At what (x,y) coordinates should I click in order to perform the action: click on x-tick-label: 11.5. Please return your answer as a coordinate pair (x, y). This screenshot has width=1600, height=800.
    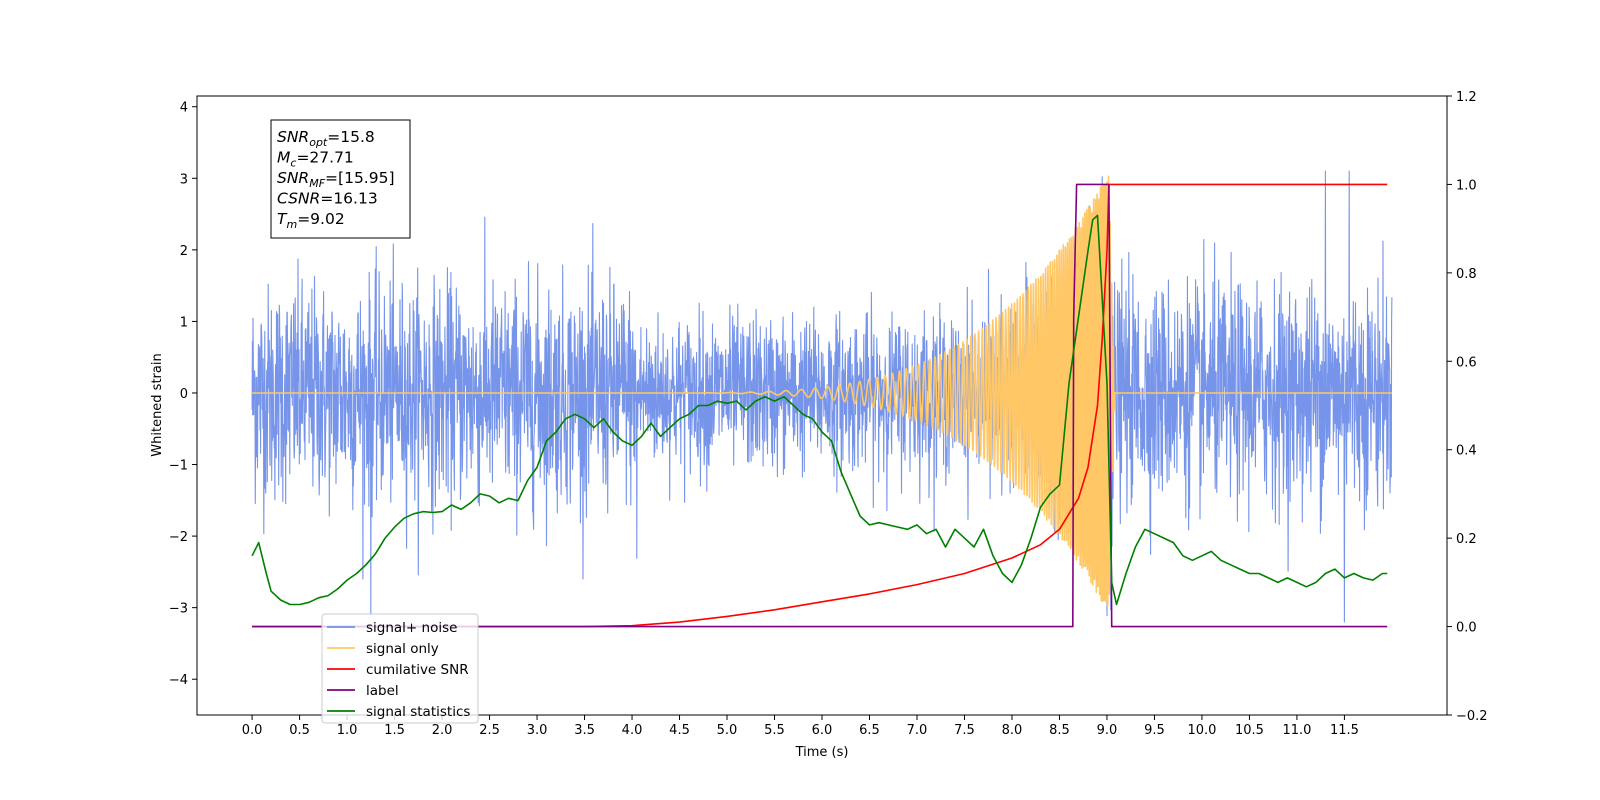
    Looking at the image, I should click on (1344, 730).